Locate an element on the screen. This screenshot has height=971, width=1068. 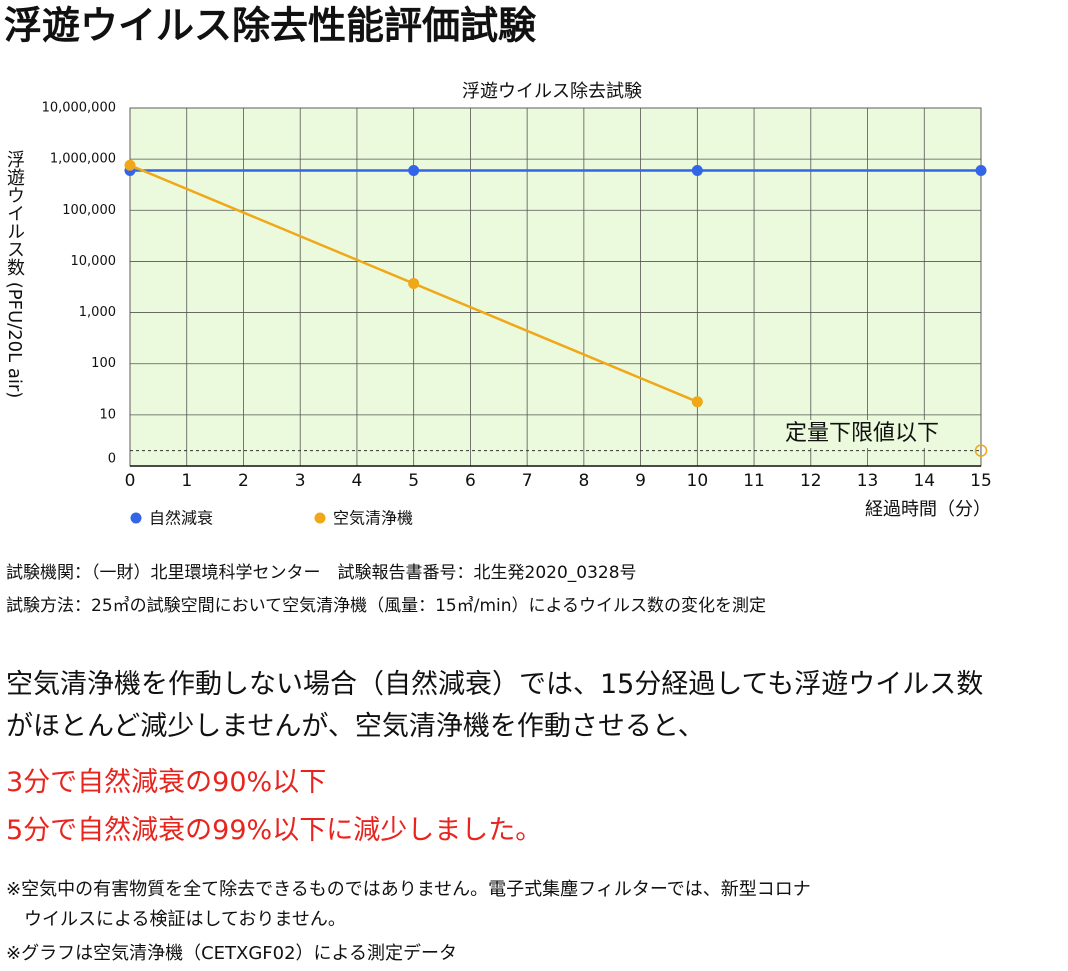
x-tick-label: 4 is located at coordinates (357, 481).